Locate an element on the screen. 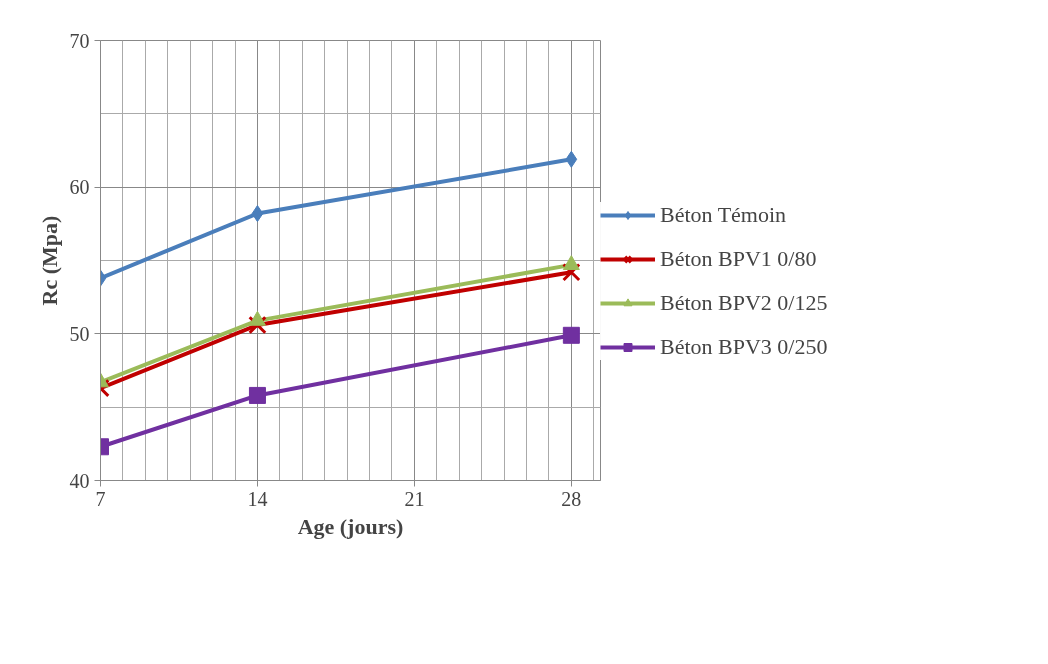 Image resolution: width=1048 pixels, height=664 pixels. y-tick-label: 40 is located at coordinates (79, 480).